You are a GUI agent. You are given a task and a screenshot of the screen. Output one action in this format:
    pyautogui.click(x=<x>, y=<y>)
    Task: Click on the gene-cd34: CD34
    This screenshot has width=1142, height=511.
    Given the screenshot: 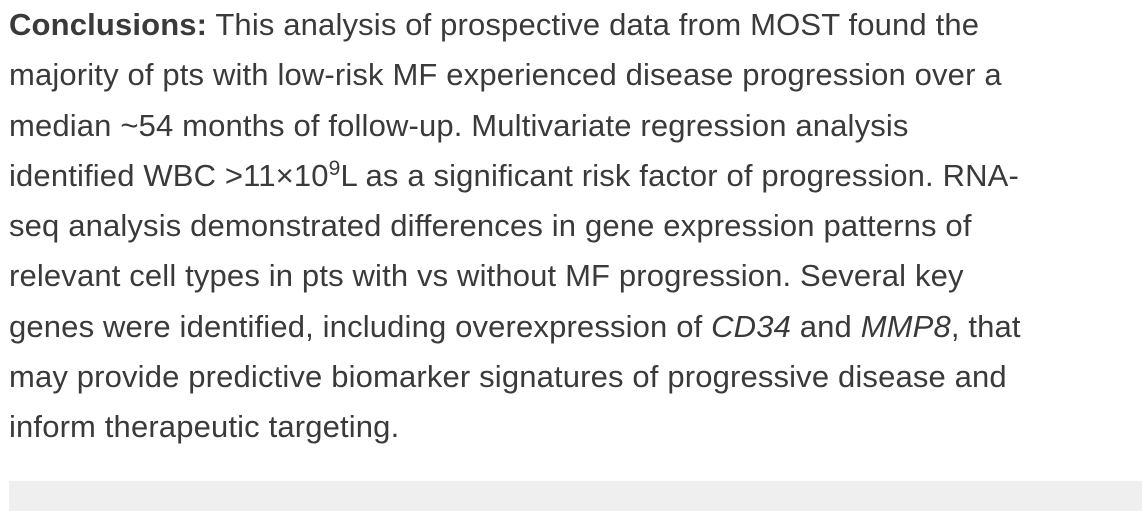 What is the action you would take?
    pyautogui.click(x=751, y=326)
    